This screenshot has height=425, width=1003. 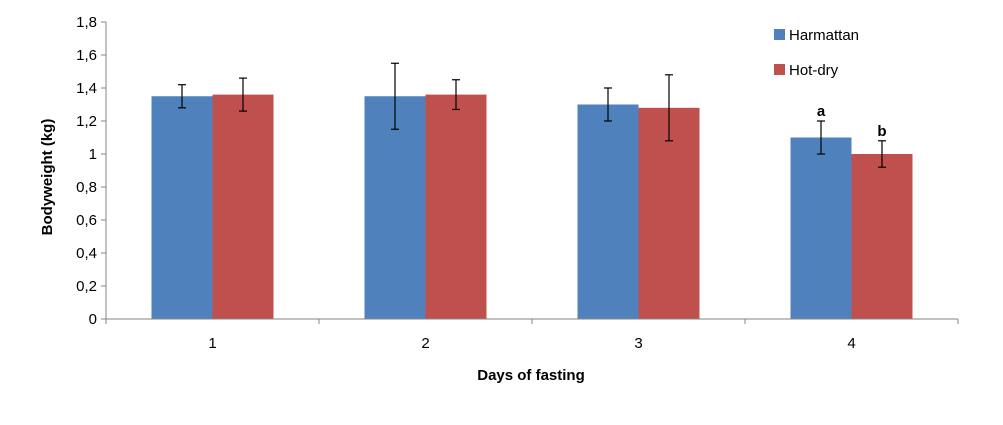 I want to click on legend-swatch-harmattan, so click(x=779, y=34).